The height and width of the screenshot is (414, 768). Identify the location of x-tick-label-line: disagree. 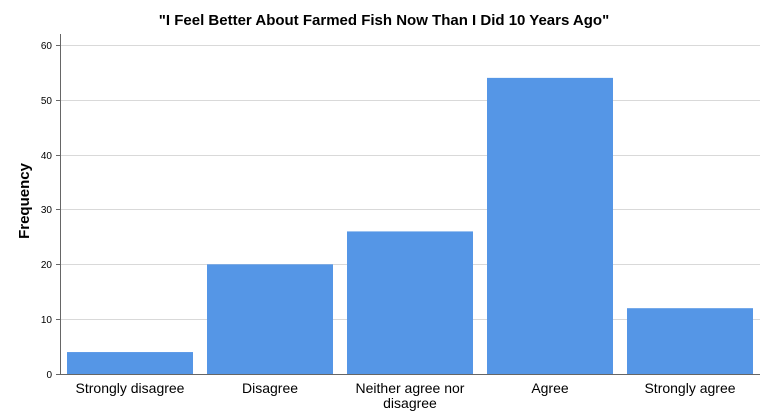
(410, 403).